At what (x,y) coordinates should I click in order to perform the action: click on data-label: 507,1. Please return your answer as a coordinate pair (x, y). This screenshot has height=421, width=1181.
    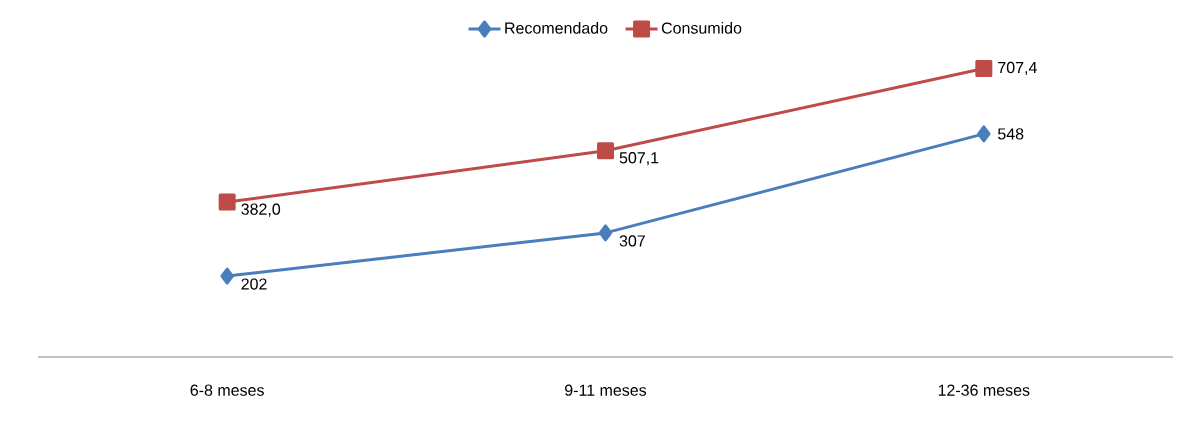
    Looking at the image, I should click on (639, 159).